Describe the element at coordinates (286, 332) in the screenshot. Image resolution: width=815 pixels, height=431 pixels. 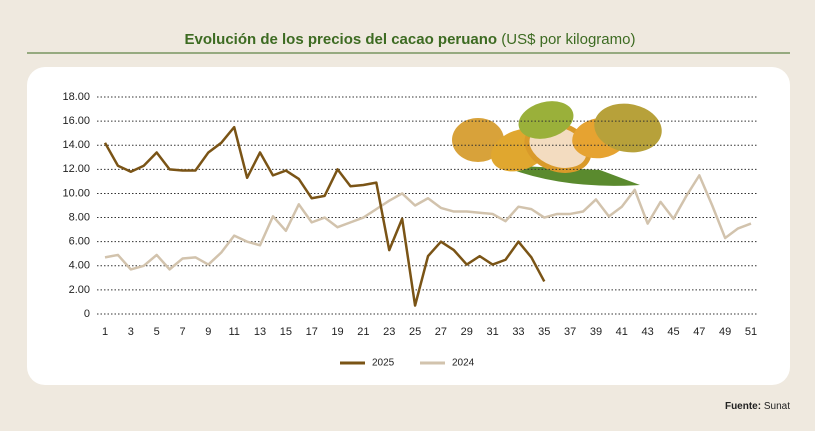
I see `x-tick-label: 15` at that location.